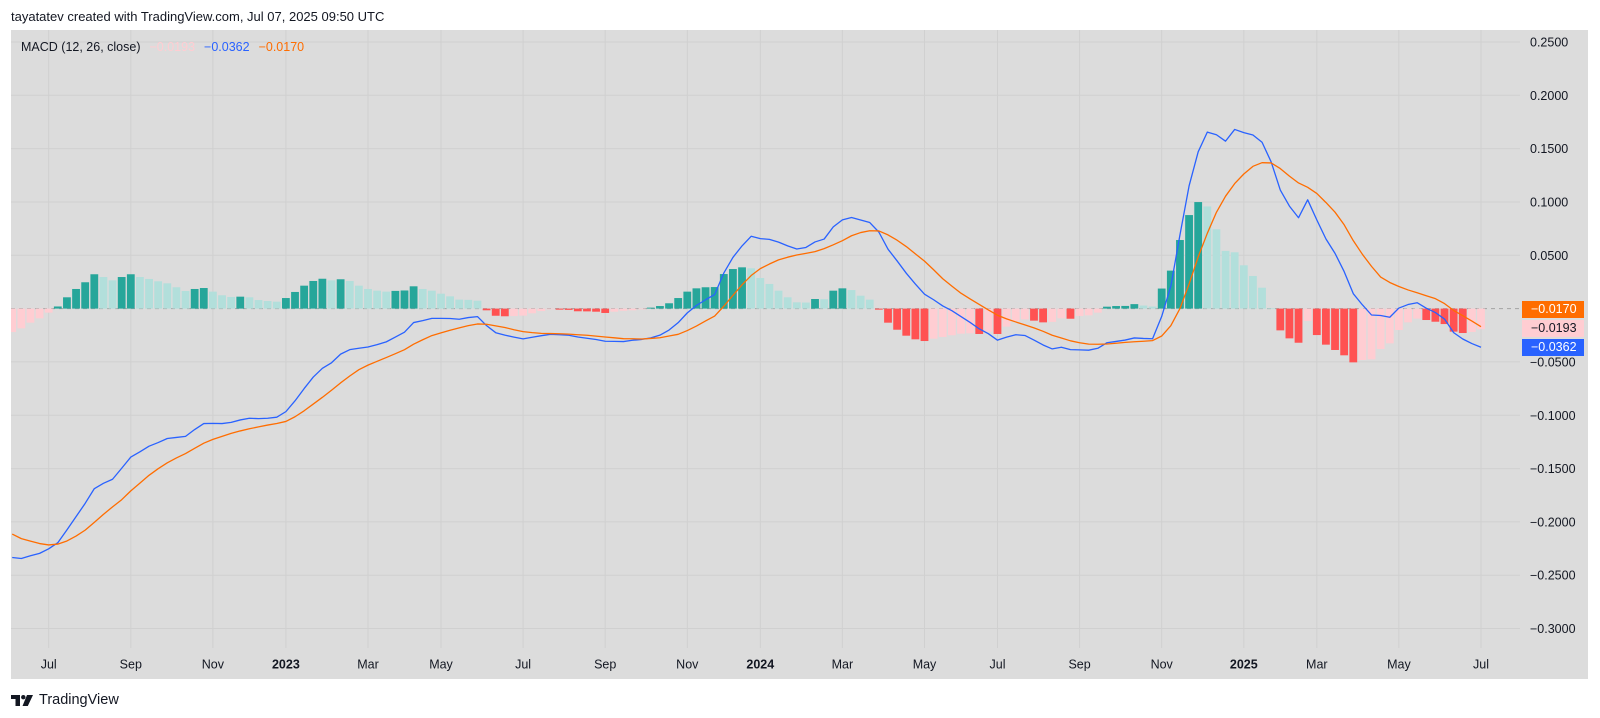 The image size is (1600, 718). I want to click on signal-price-label: −0.0170, so click(1553, 309).